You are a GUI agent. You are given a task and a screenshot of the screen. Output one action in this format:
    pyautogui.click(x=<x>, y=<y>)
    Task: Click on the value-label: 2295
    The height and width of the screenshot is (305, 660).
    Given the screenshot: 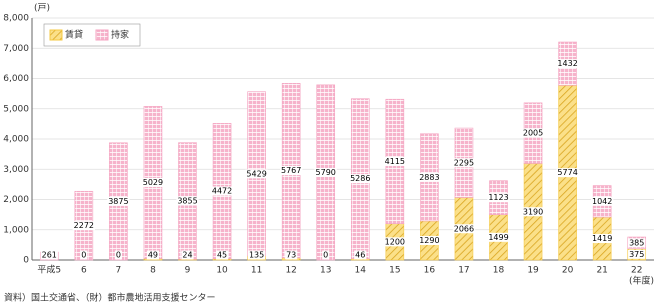 What is the action you would take?
    pyautogui.click(x=464, y=162)
    